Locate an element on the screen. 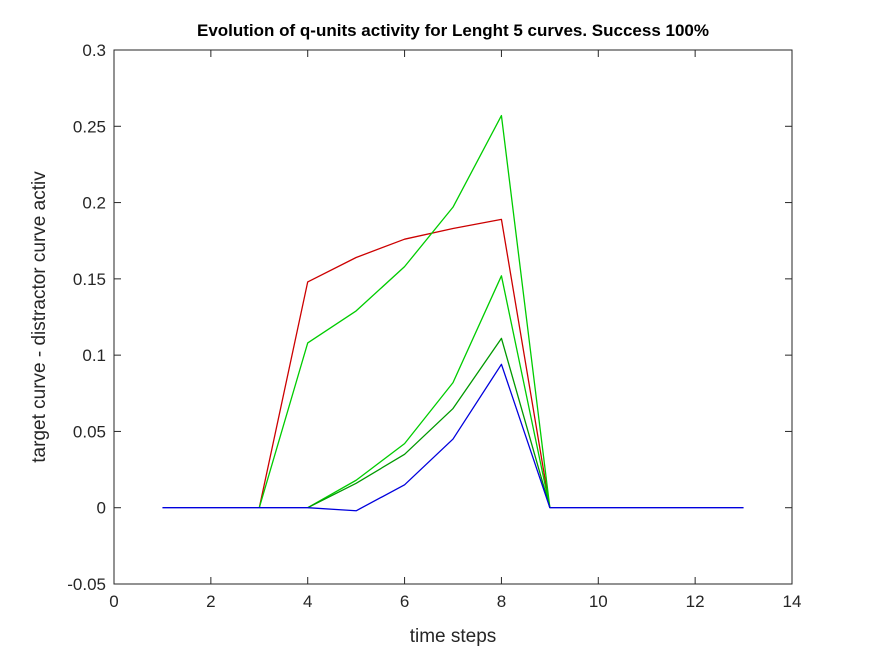 The width and height of the screenshot is (875, 661). x-tick-label: 2 is located at coordinates (210, 601).